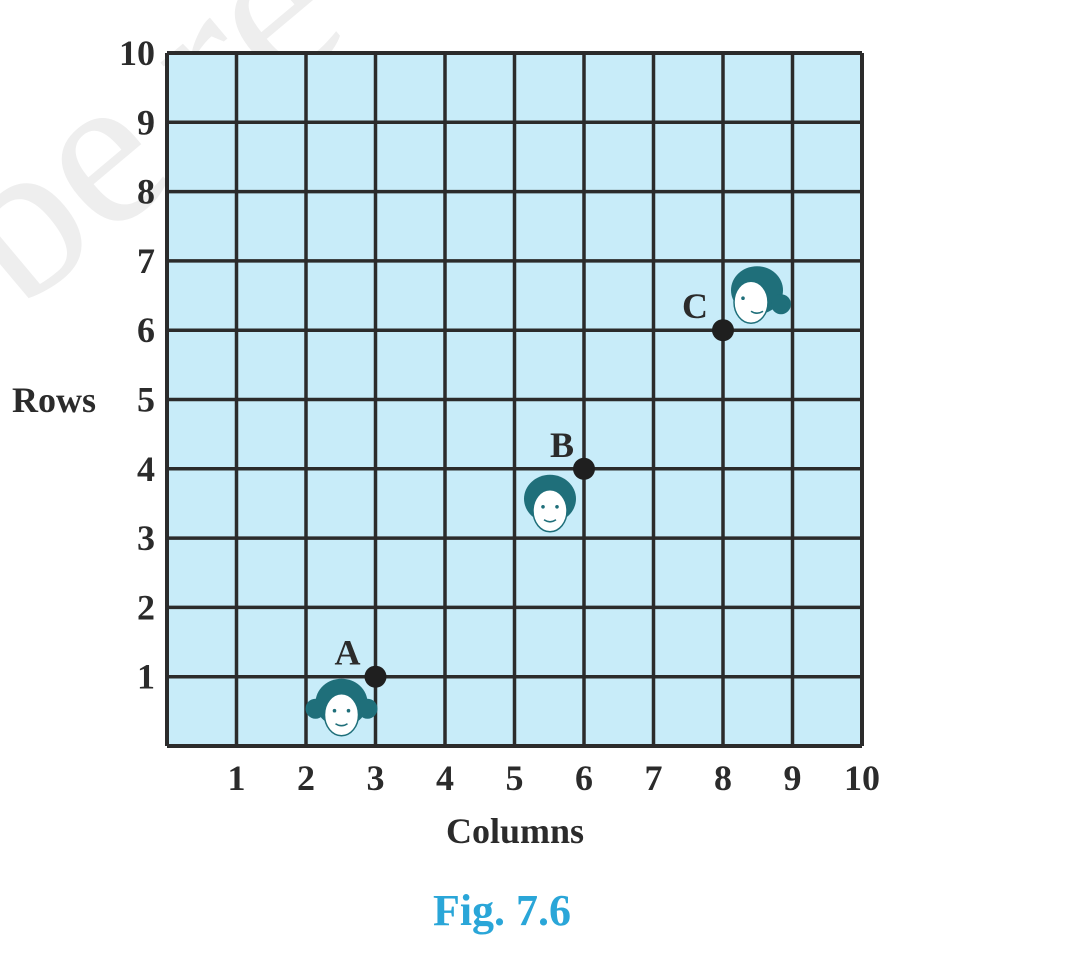 The image size is (1080, 971). Describe the element at coordinates (695, 306) in the screenshot. I see `point-label-c: C` at that location.